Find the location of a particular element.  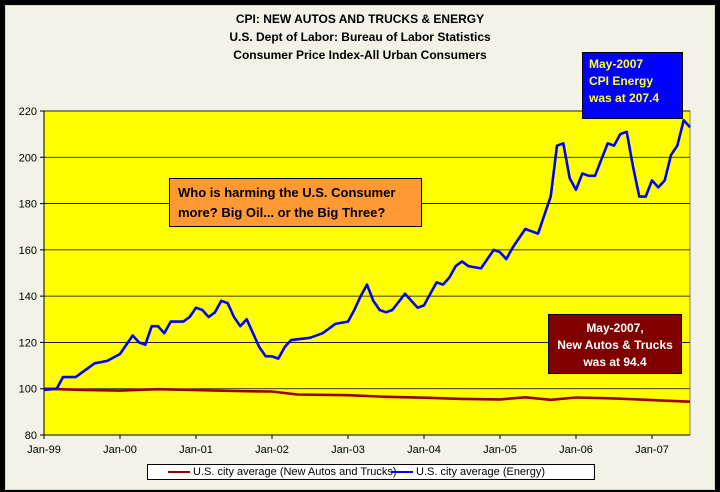

legend-swatch-energy is located at coordinates (402, 472).